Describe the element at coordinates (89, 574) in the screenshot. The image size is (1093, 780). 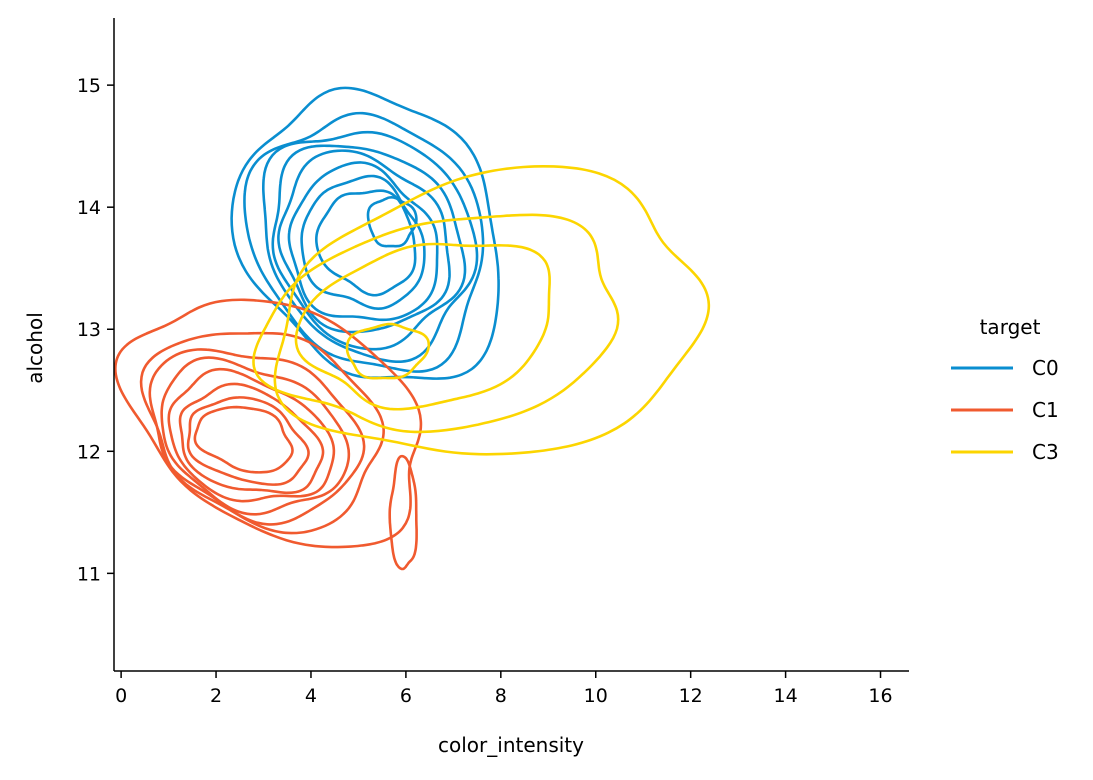
I see `y-tick-label: 11` at that location.